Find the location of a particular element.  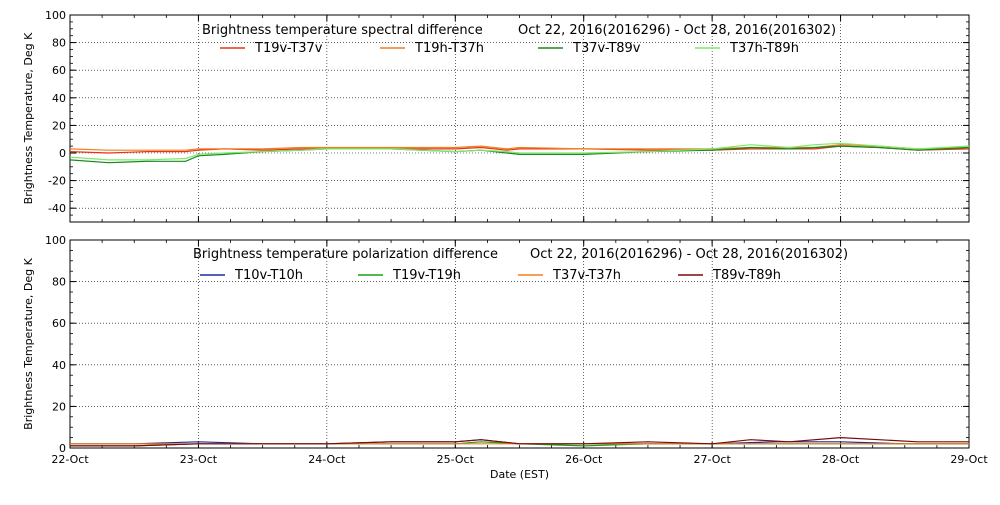

x-tick-label: 29-Oct is located at coordinates (969, 459).